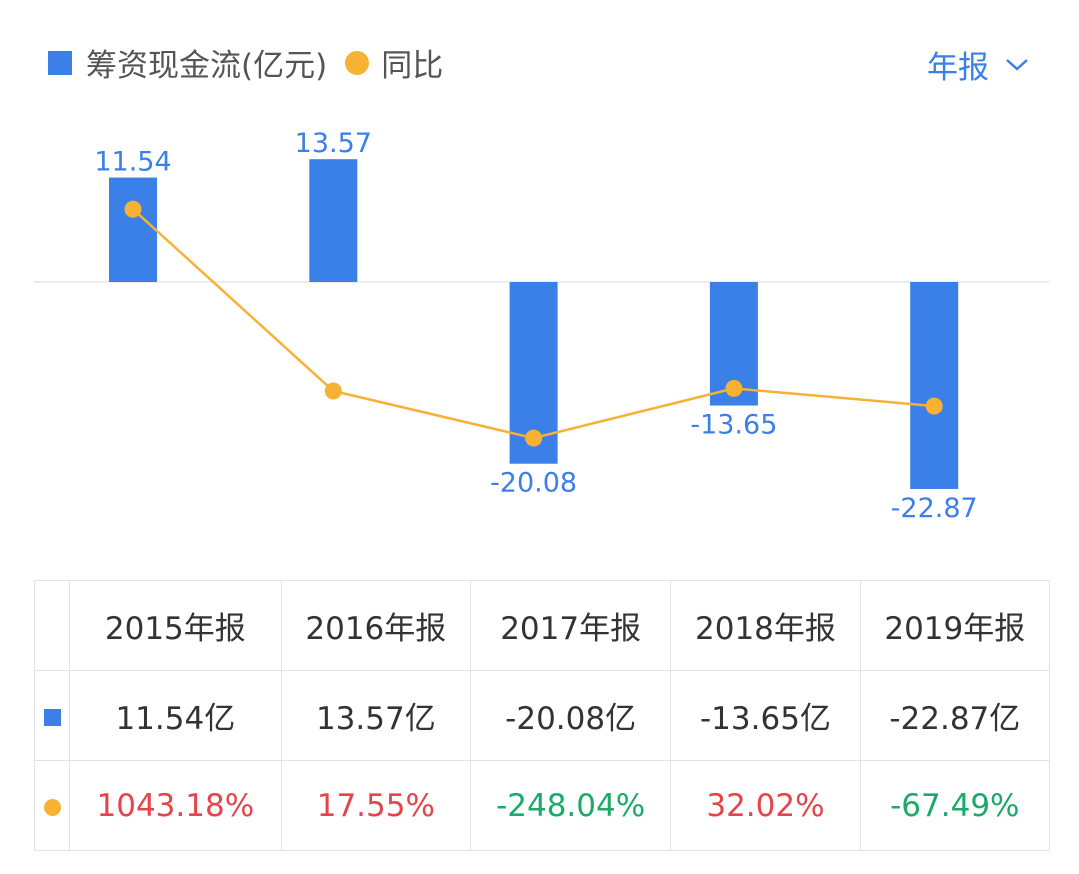 The width and height of the screenshot is (1079, 874). Describe the element at coordinates (765, 805) in the screenshot. I see `yoy-cell: 32.02%` at that location.